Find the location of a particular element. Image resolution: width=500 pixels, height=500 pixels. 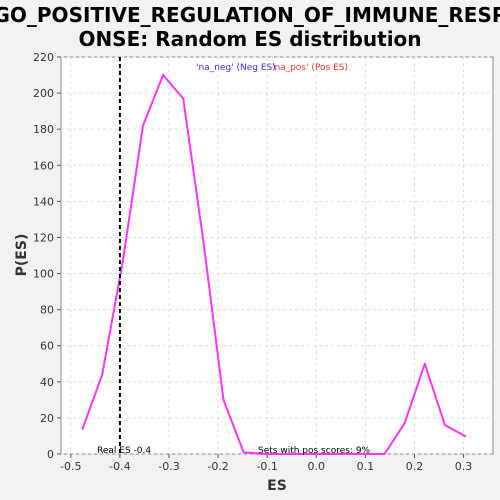

y-axis-label: P(ES) is located at coordinates (22, 255).